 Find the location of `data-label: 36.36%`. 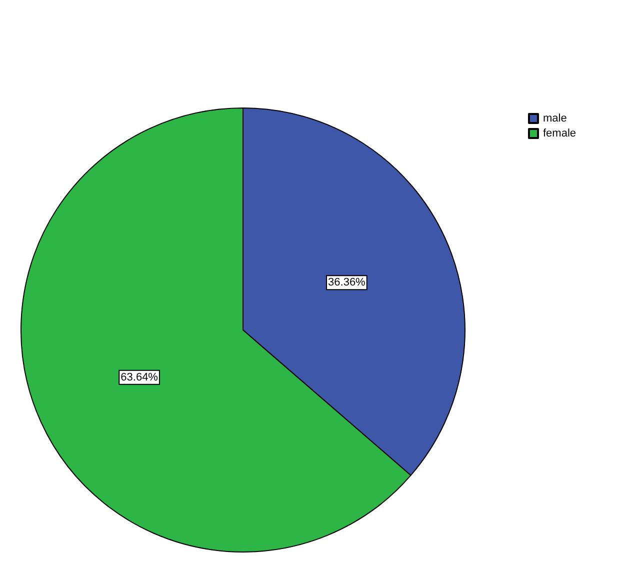

data-label: 36.36% is located at coordinates (347, 282).